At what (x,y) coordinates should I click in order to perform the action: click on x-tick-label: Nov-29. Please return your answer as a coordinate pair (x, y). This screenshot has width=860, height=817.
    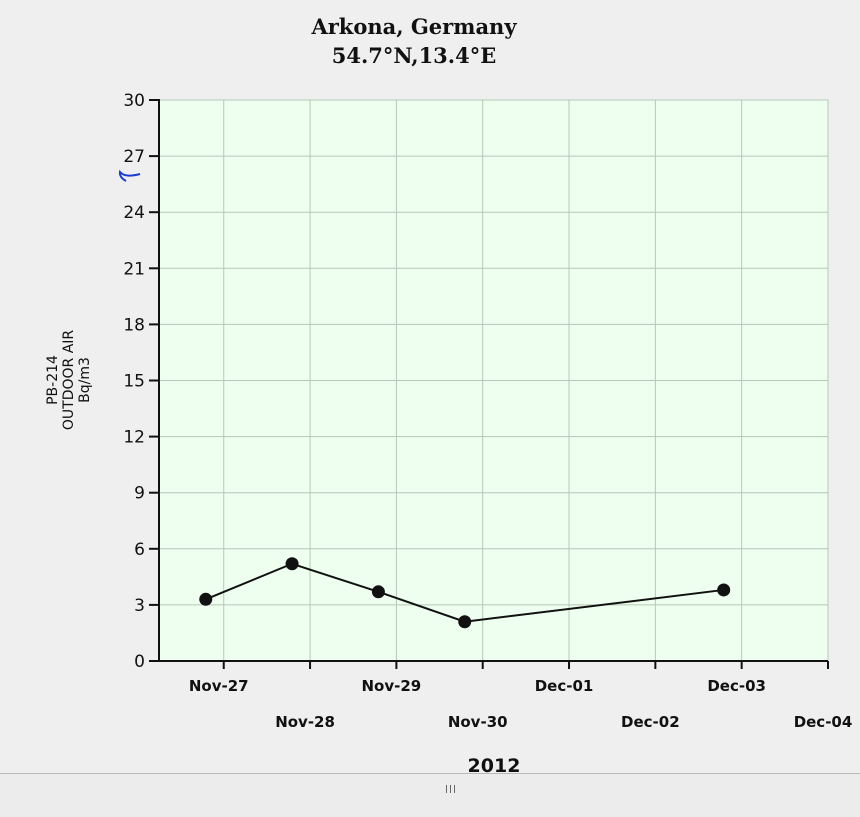
    Looking at the image, I should click on (392, 686).